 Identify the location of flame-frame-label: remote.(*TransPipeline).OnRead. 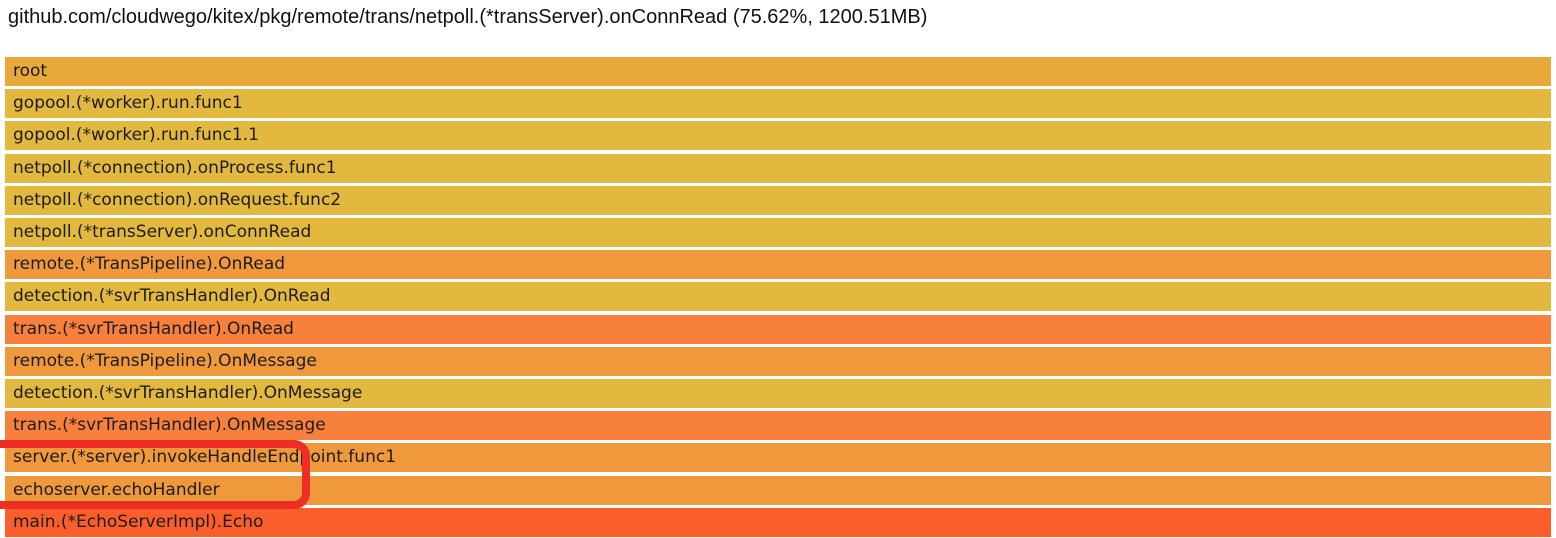
(149, 264).